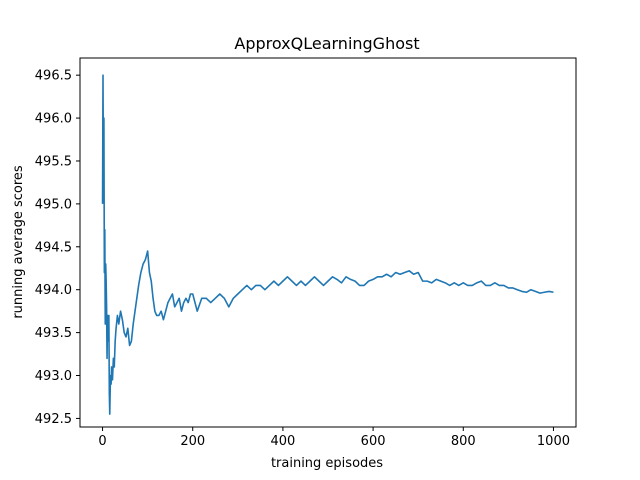 This screenshot has width=640, height=480. I want to click on y-tick-label: 494.0, so click(53, 290).